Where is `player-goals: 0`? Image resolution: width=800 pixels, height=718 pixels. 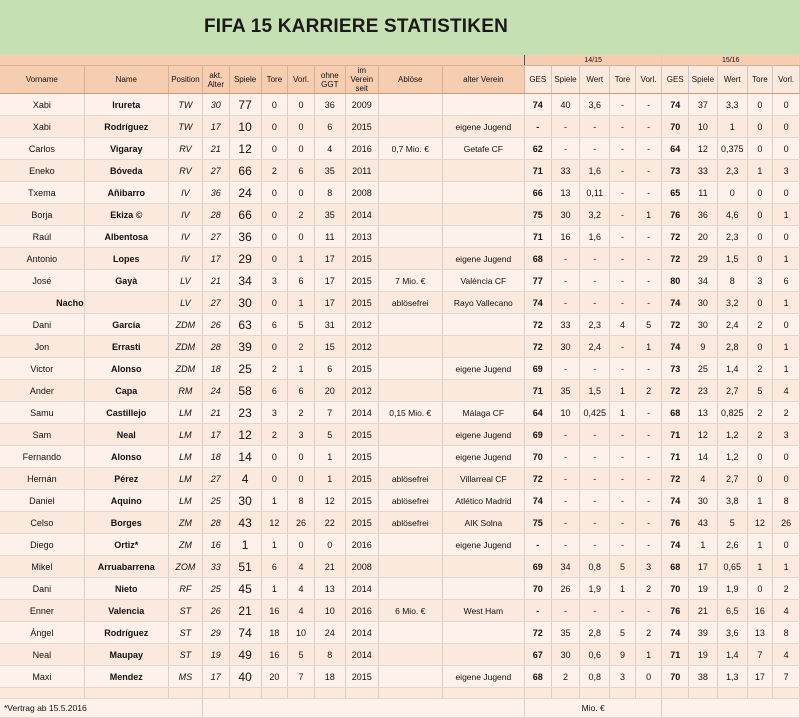
player-goals: 0 is located at coordinates (275, 456).